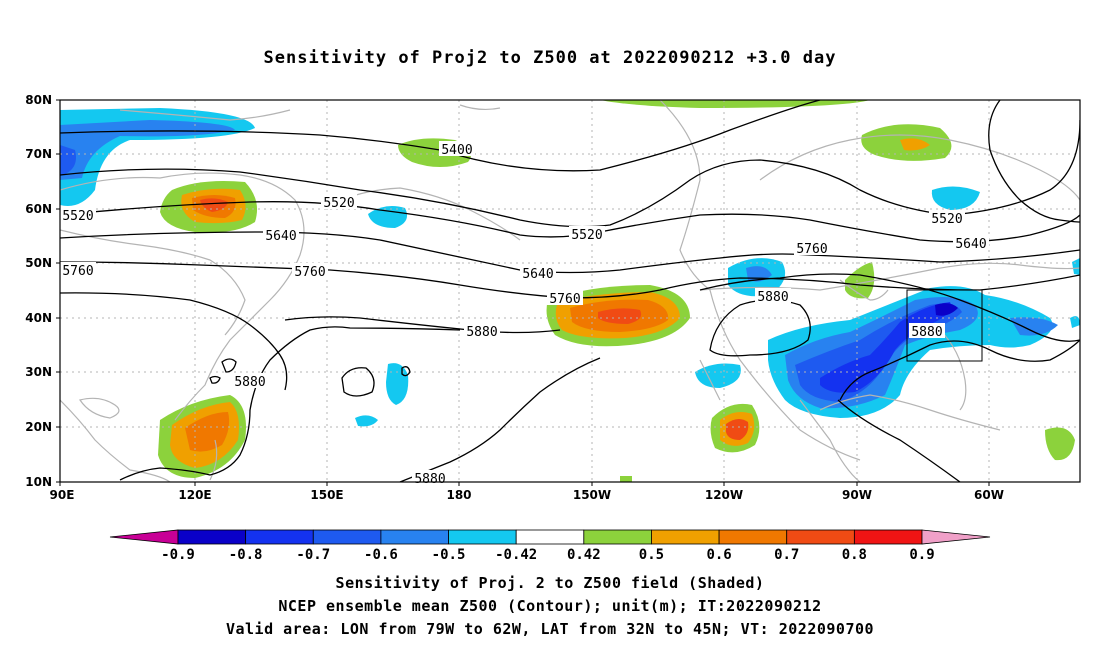  I want to click on lon-label: 90W, so click(857, 495).